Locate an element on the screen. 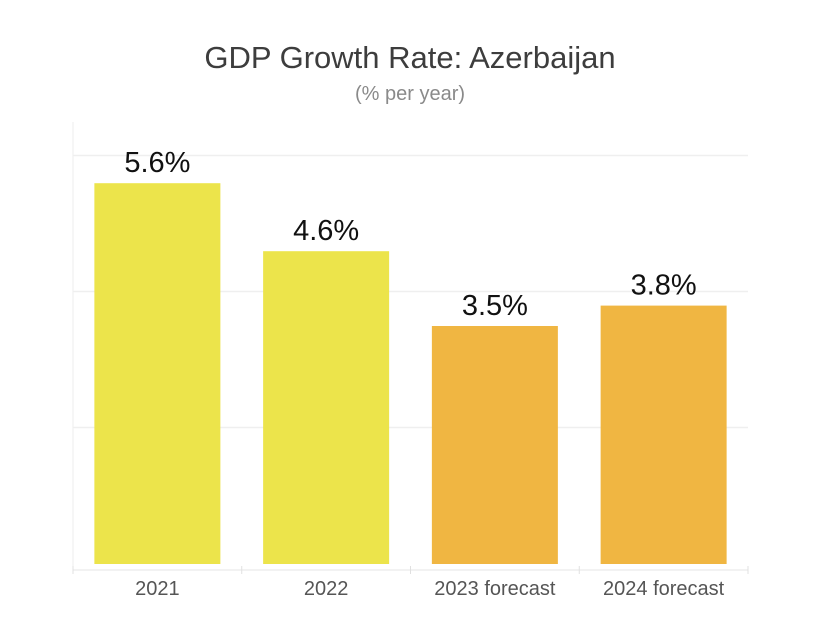 The height and width of the screenshot is (632, 820). x-tick-label: 2024 forecast is located at coordinates (664, 589).